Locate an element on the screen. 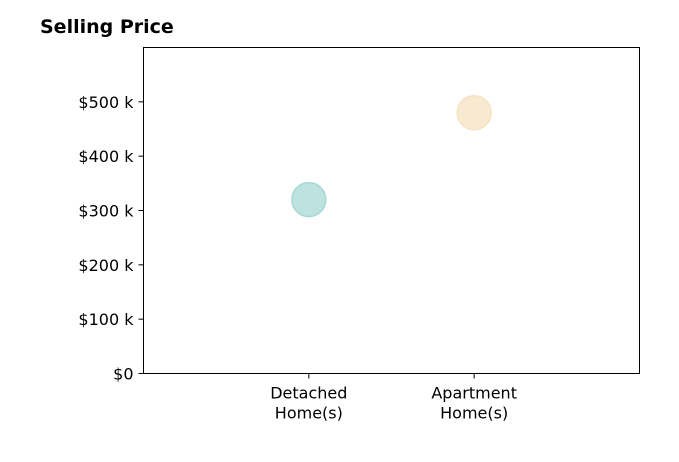 Image resolution: width=679 pixels, height=462 pixels. y-tick-label: $500 k is located at coordinates (106, 102).